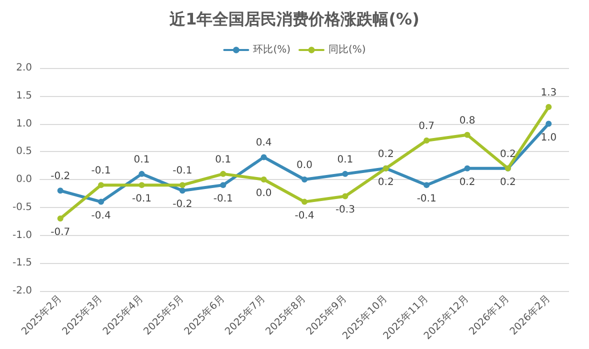 The height and width of the screenshot is (349, 589). What do you see at coordinates (22, 207) in the screenshot?
I see `y-tick-label: -0.5` at bounding box center [22, 207].